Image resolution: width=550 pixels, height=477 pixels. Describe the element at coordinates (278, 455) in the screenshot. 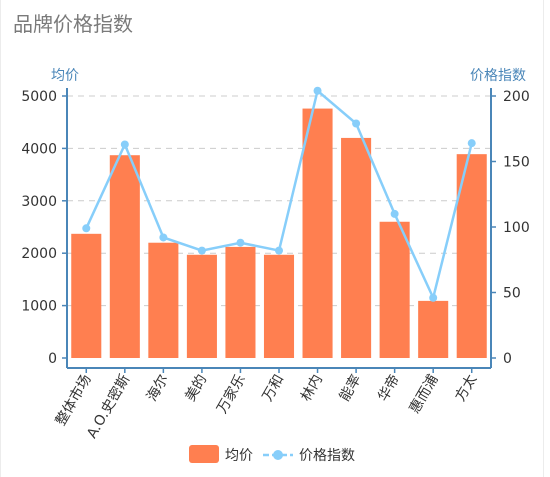

I see `legend-swatch-point` at that location.